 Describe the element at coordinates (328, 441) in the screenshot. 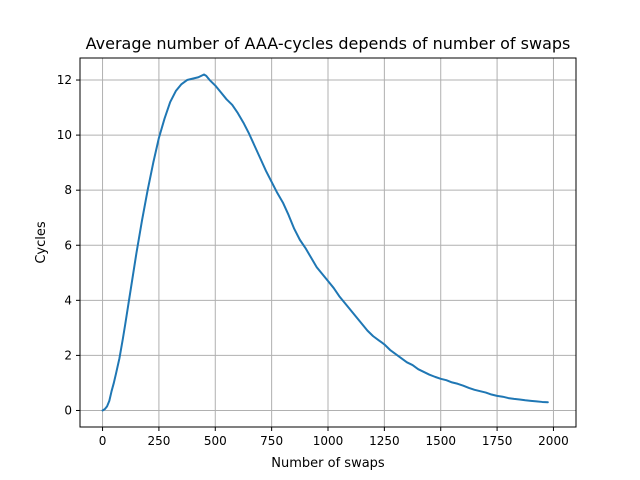

I see `x-tick-label: 1000` at that location.